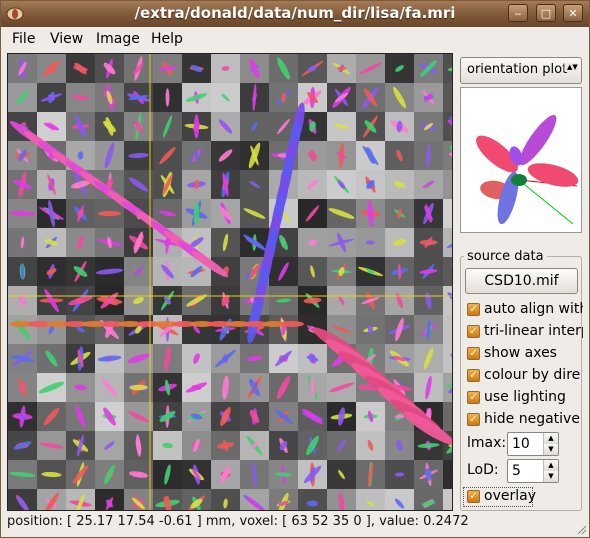 The image size is (590, 538). I want to click on orientation-preview, so click(521, 160).